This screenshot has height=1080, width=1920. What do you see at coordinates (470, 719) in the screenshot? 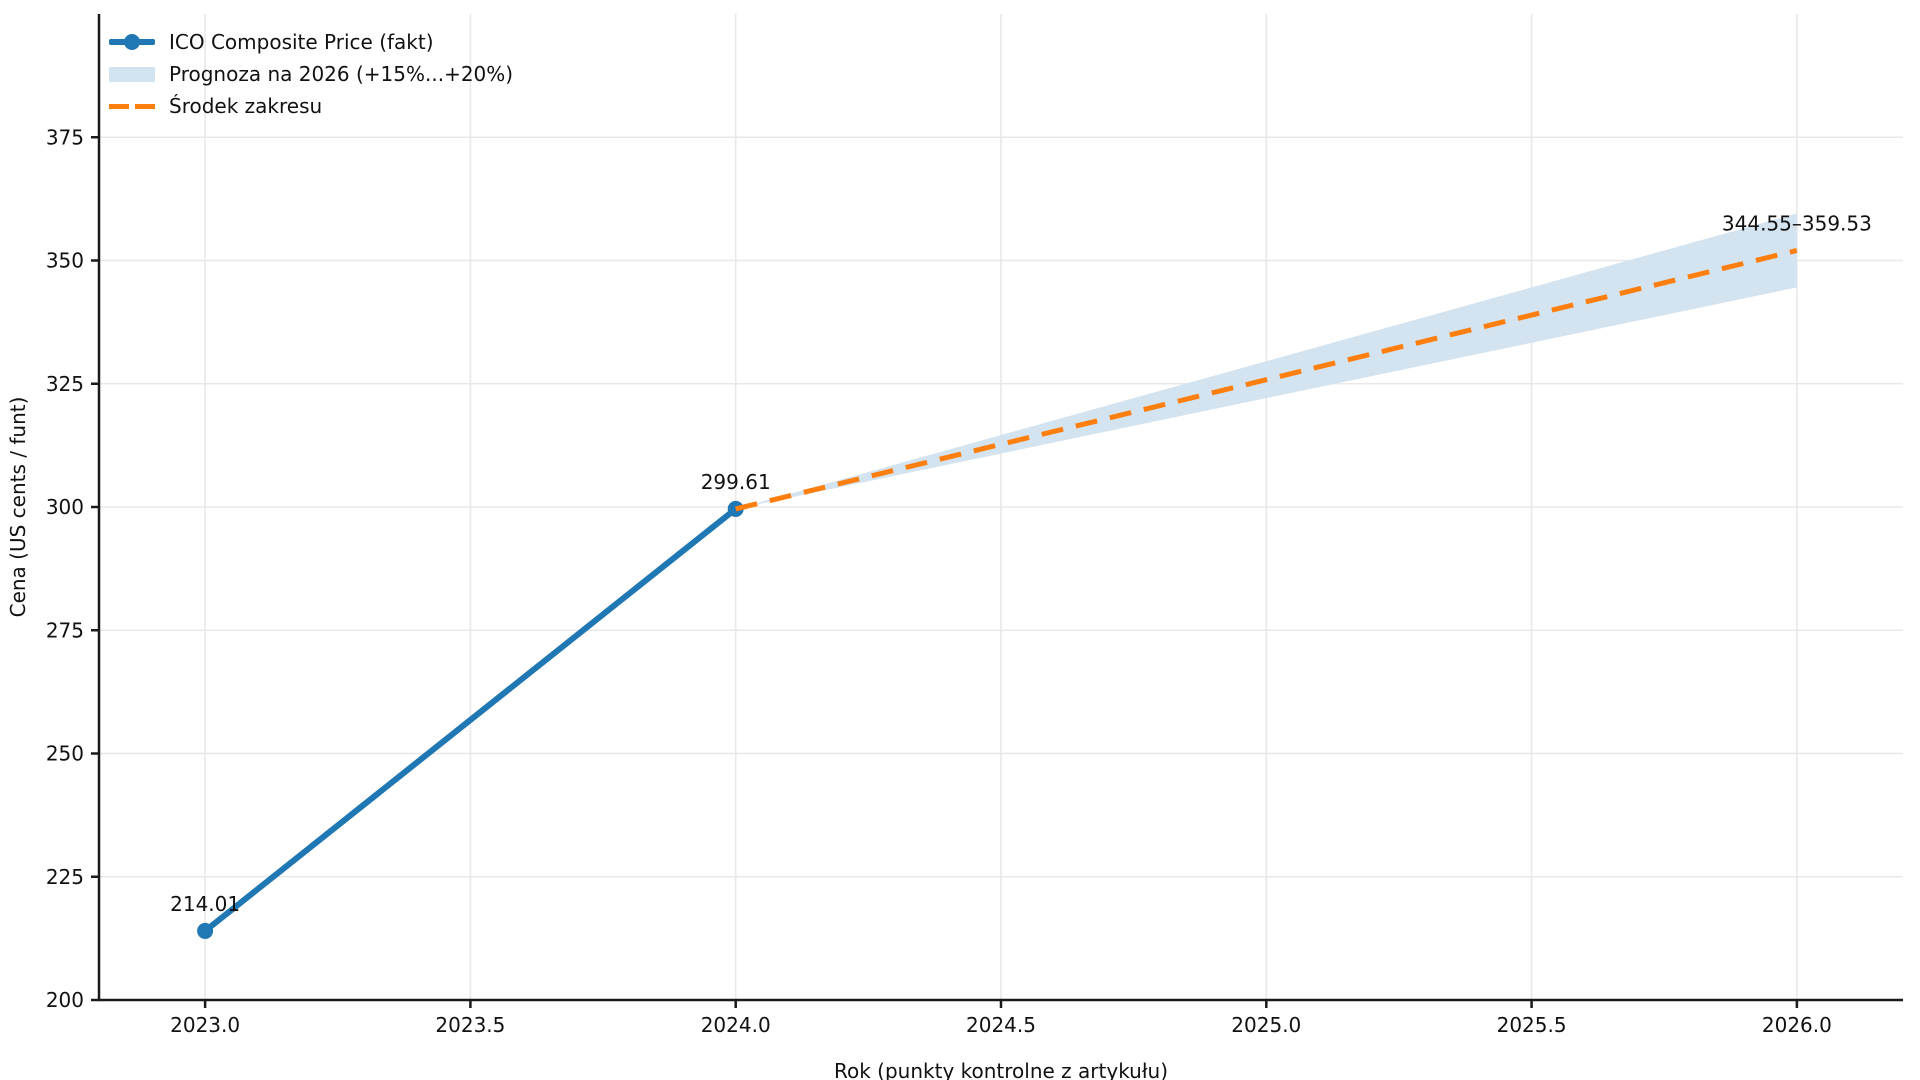
I see `fact-price-line` at bounding box center [470, 719].